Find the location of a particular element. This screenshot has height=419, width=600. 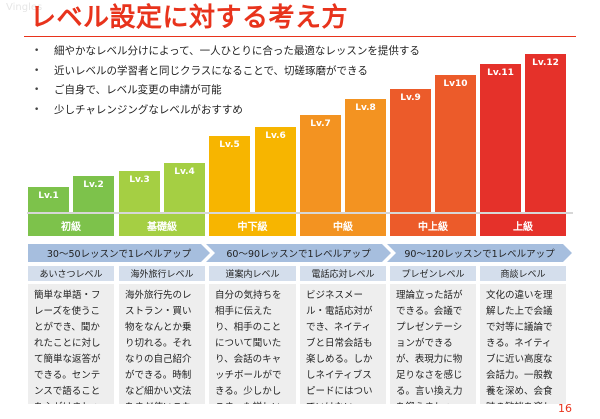

level-bar: Lv.8 is located at coordinates (365, 155).